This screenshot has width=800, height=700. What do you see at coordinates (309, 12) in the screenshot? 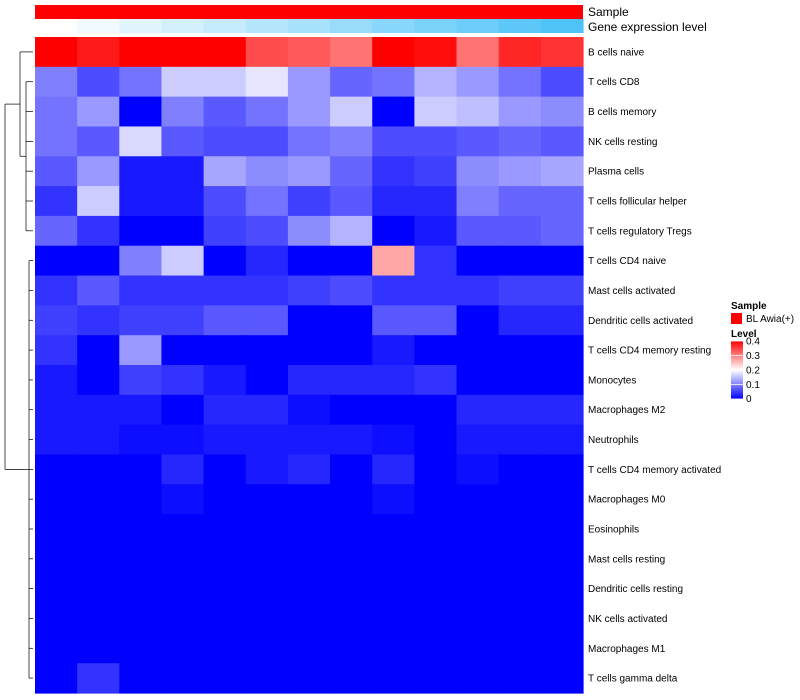
I see `sample-track-bar` at bounding box center [309, 12].